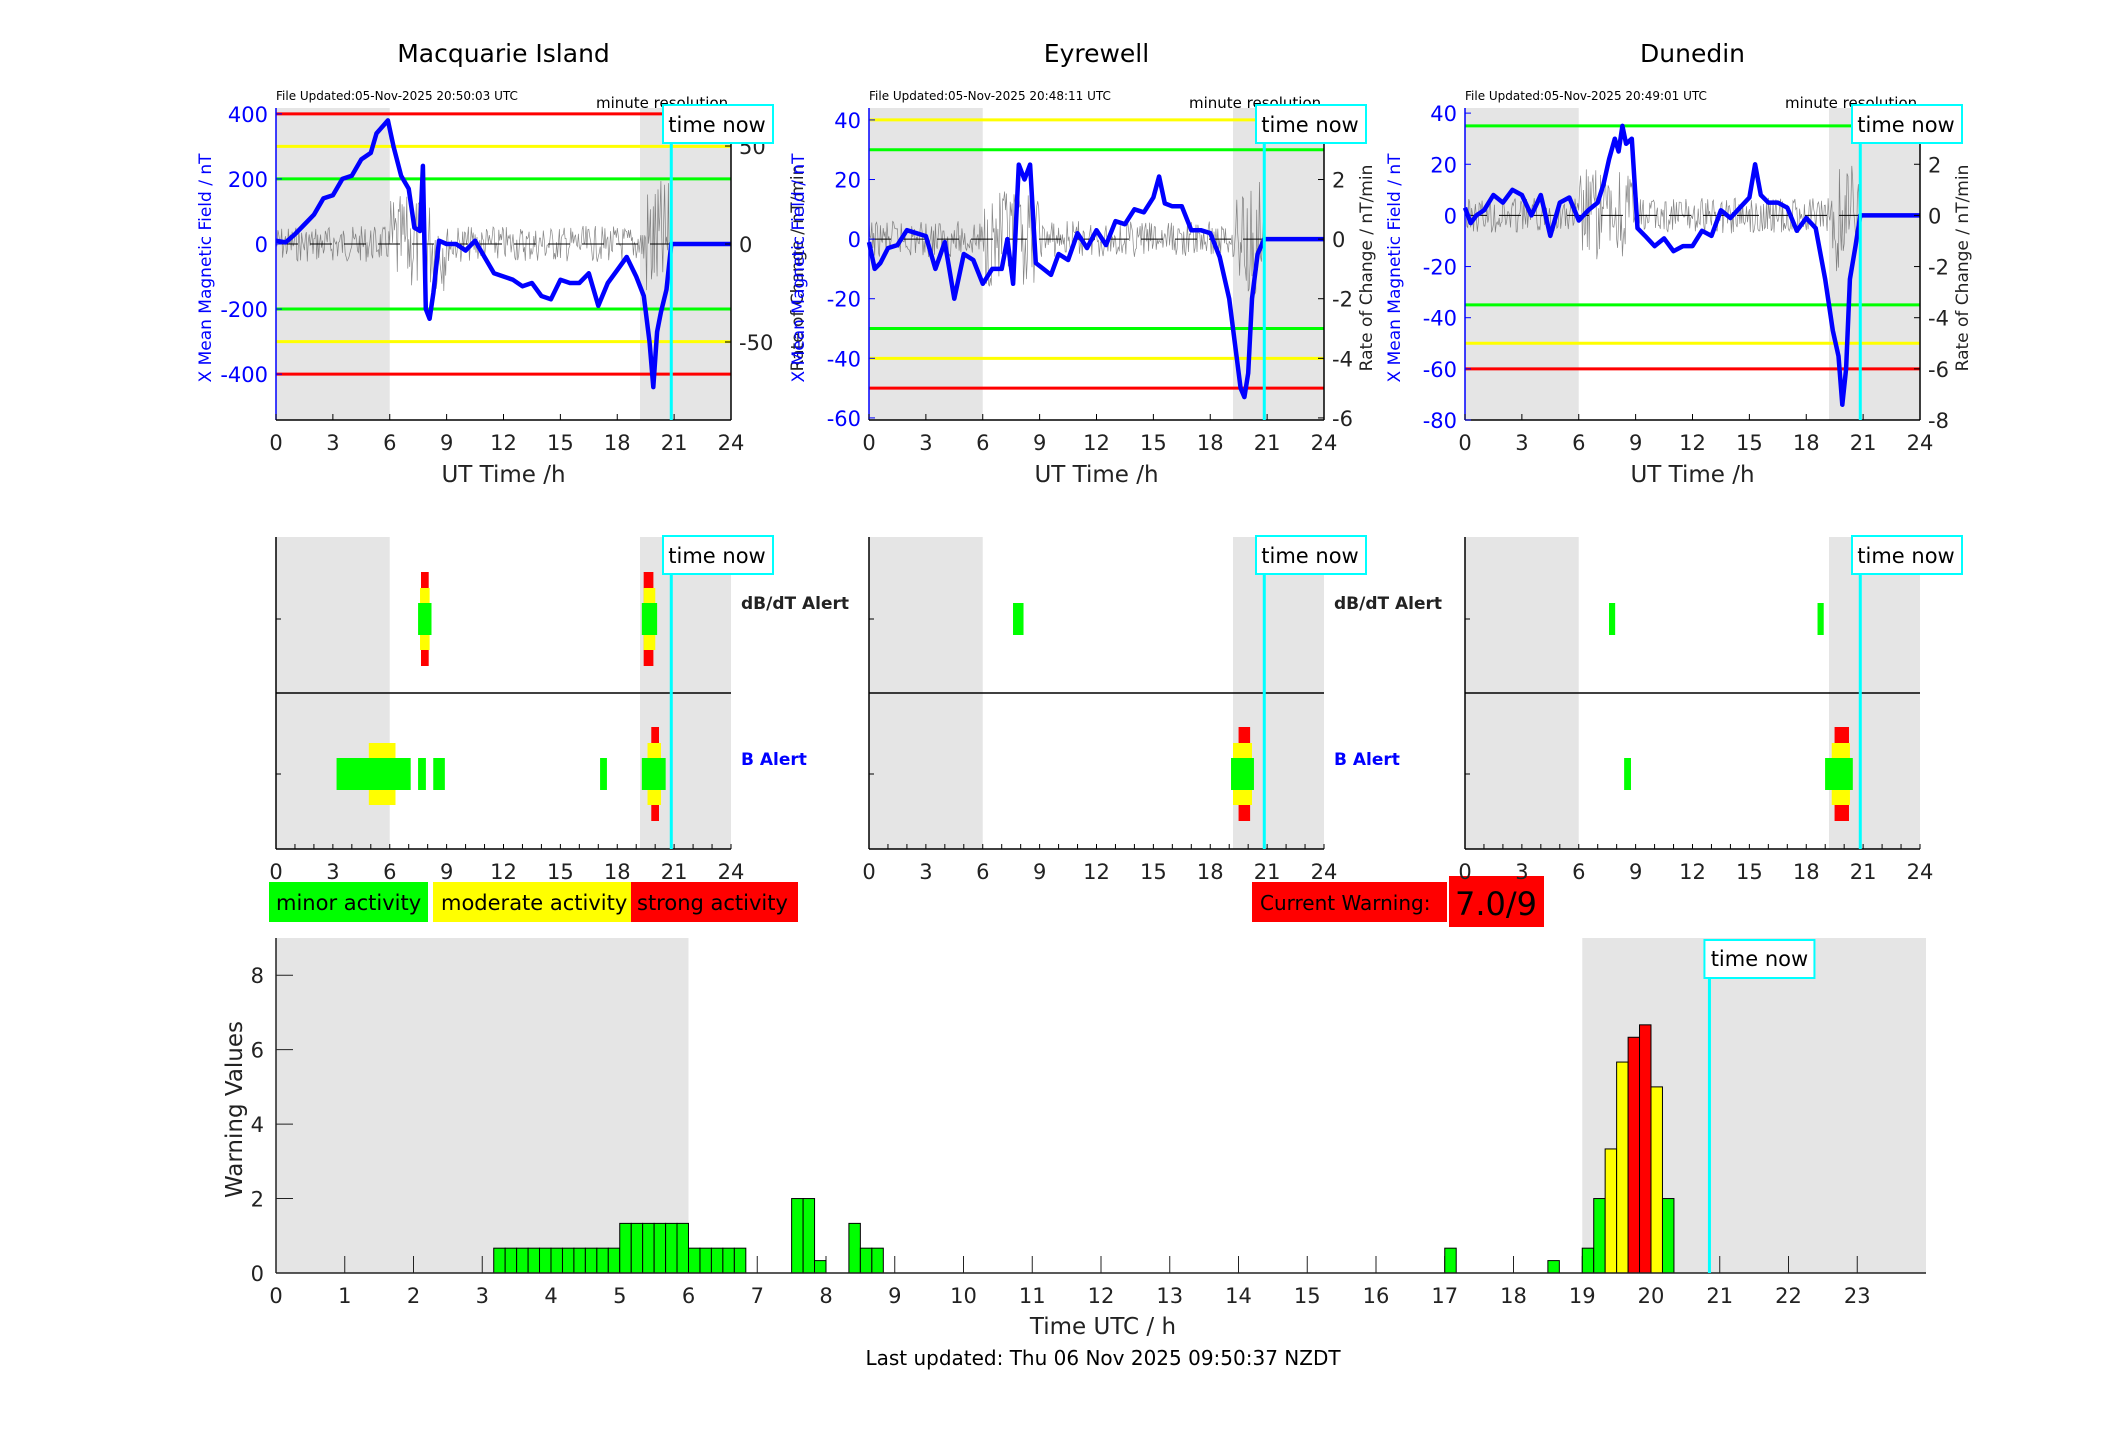 The width and height of the screenshot is (2117, 1437). Describe the element at coordinates (1367, 760) in the screenshot. I see `b-alert-label: B Alert` at that location.